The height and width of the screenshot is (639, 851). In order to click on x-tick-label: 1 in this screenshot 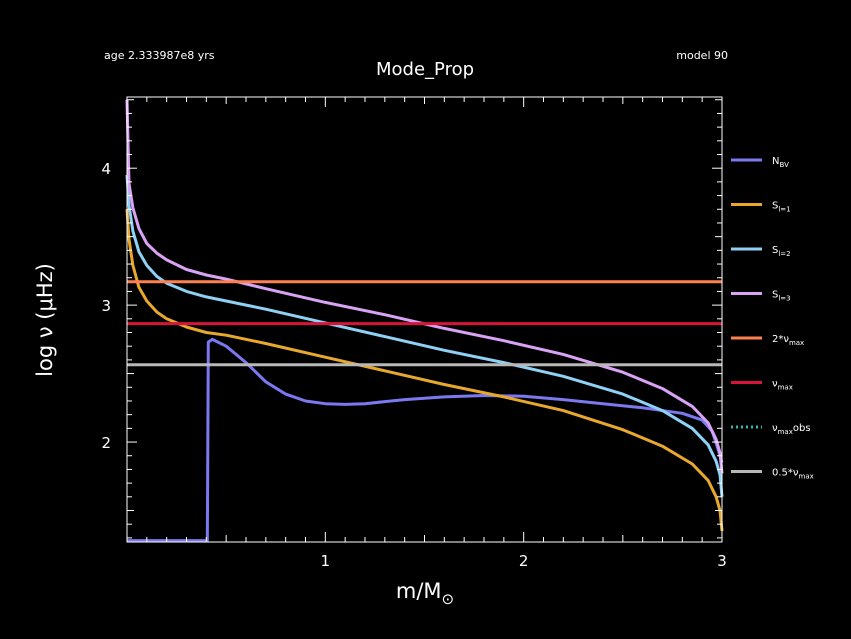, I will do `click(326, 561)`.